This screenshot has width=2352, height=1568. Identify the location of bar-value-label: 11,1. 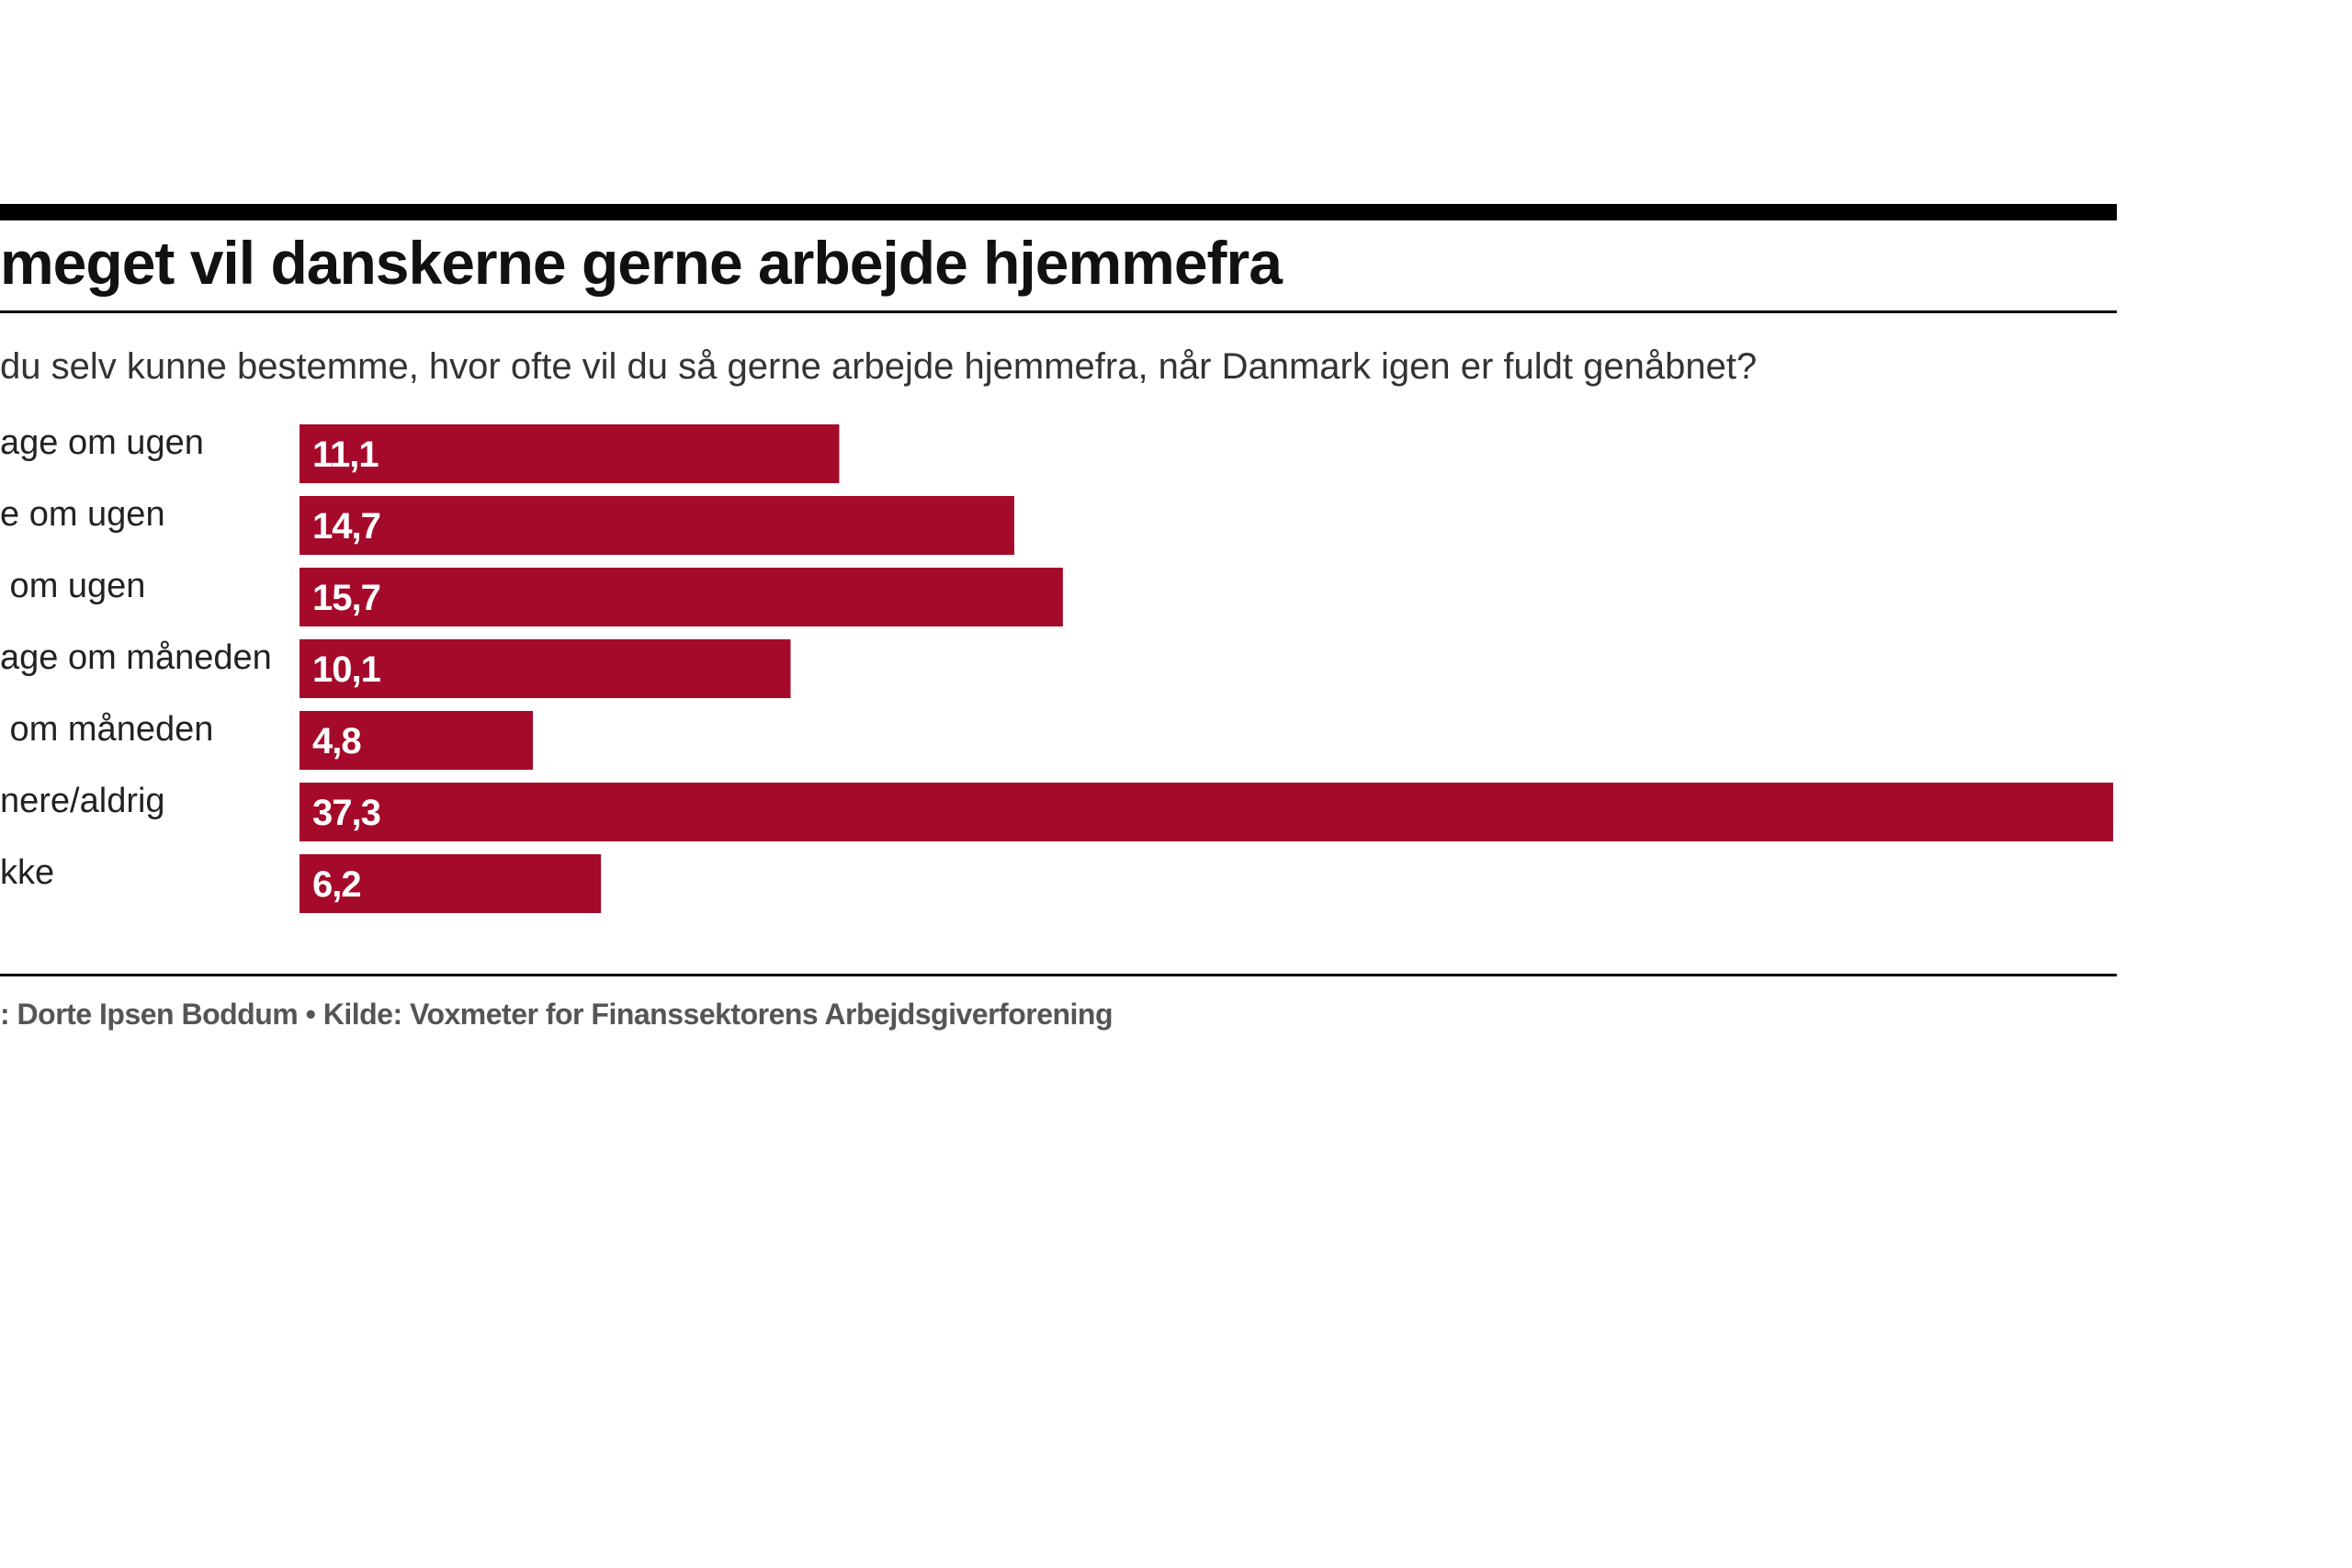
(345, 455).